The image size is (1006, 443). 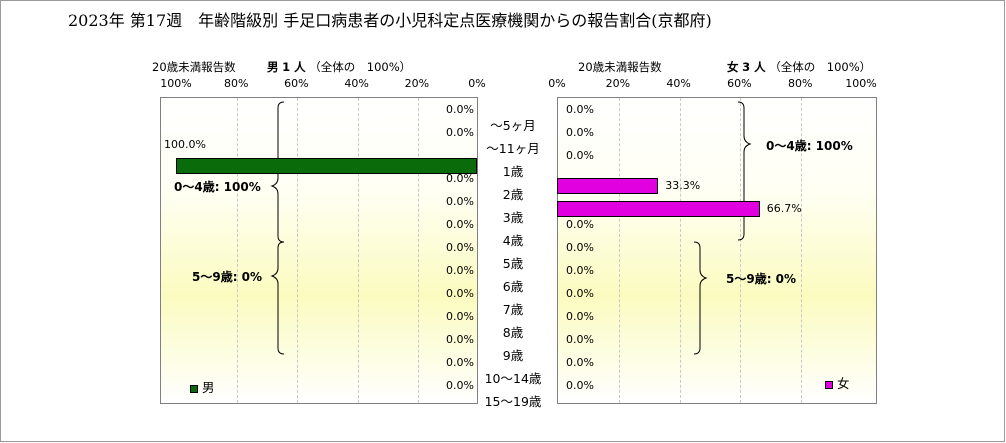 What do you see at coordinates (272, 67) in the screenshot?
I see `male-sex-label: 男` at bounding box center [272, 67].